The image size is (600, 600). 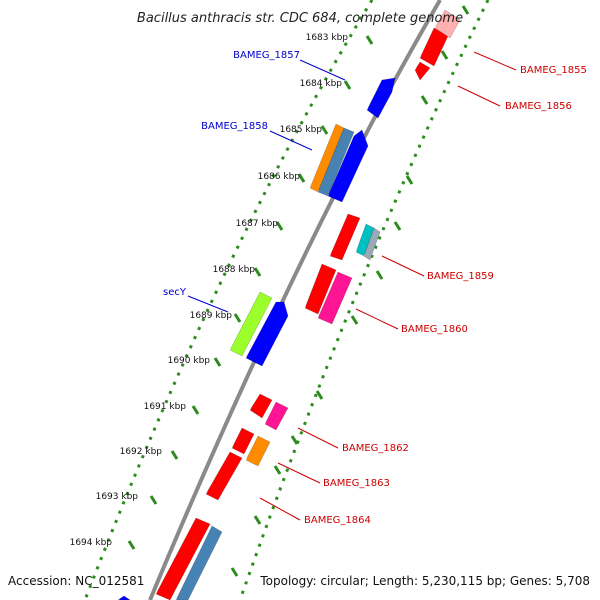 I want to click on gene-feature-f3, so click(x=447, y=24).